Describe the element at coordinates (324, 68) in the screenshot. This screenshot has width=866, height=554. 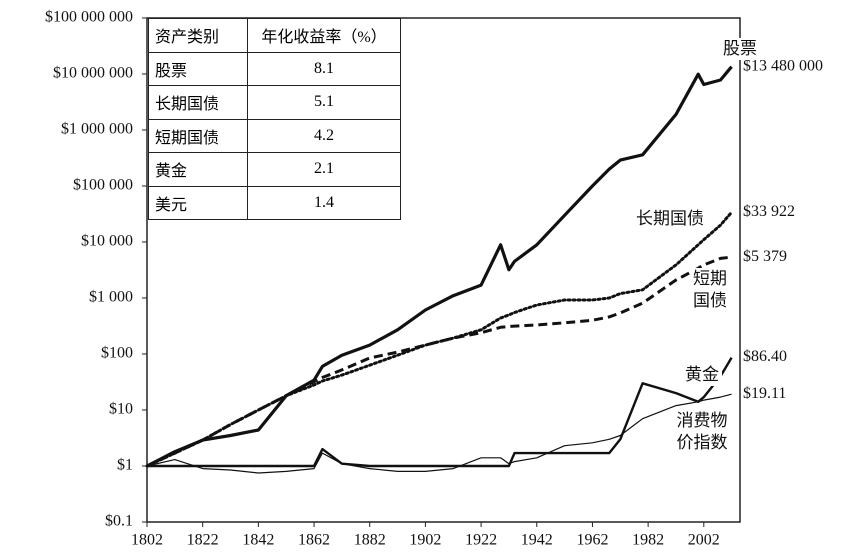
I see `table-cell: 8.1` at that location.